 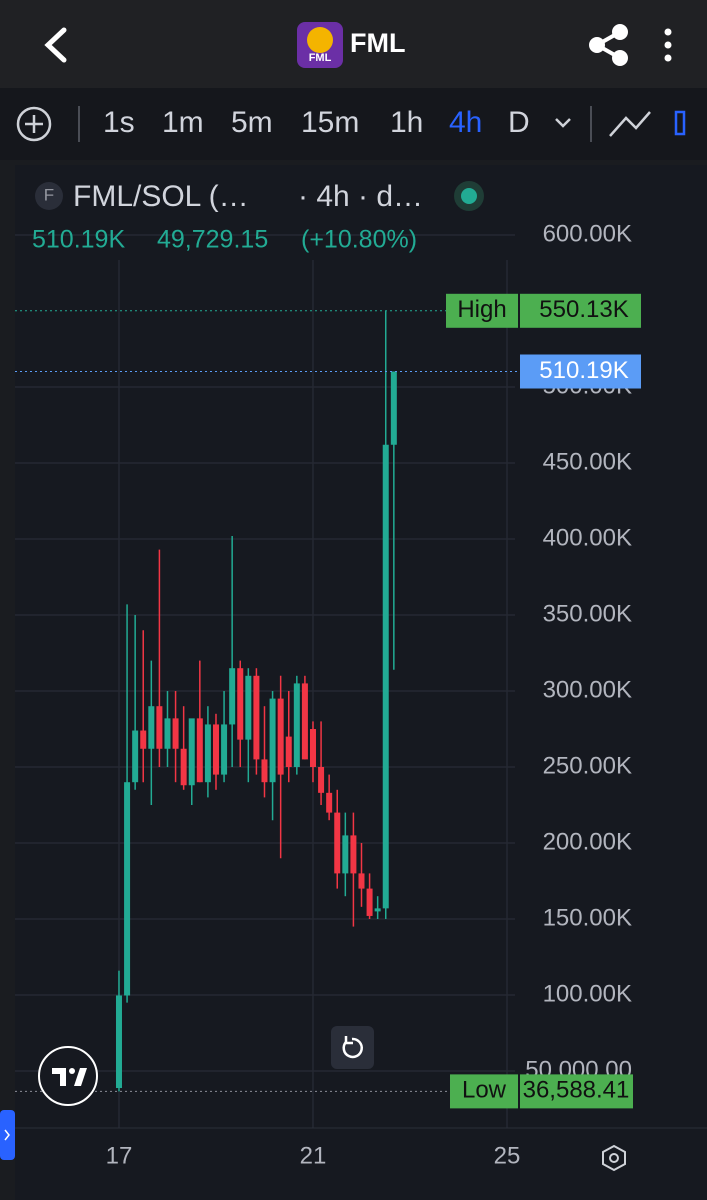 I want to click on last-price: 510.19K, so click(x=78, y=240).